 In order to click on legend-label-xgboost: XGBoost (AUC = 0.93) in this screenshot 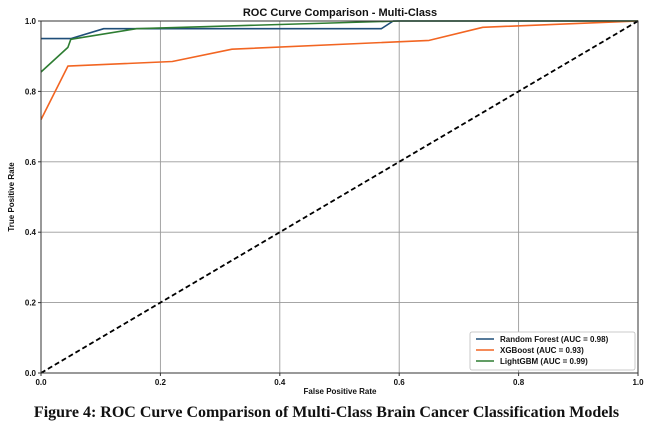, I will do `click(542, 350)`.